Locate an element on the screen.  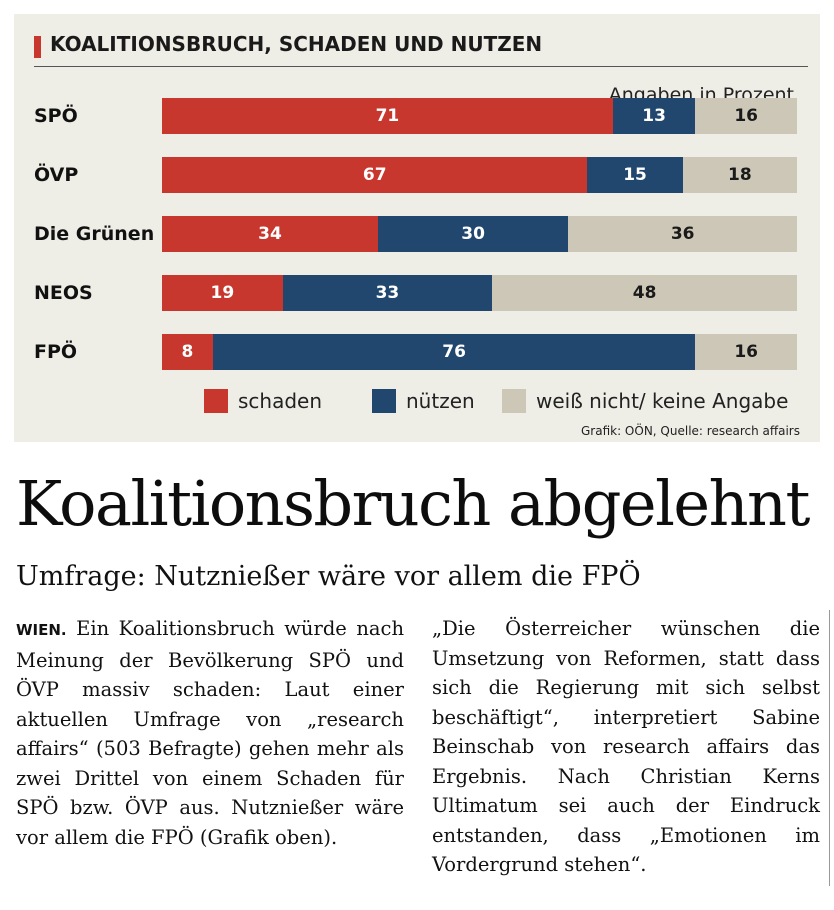
stacked-bar: 19 33 48 is located at coordinates (479, 293).